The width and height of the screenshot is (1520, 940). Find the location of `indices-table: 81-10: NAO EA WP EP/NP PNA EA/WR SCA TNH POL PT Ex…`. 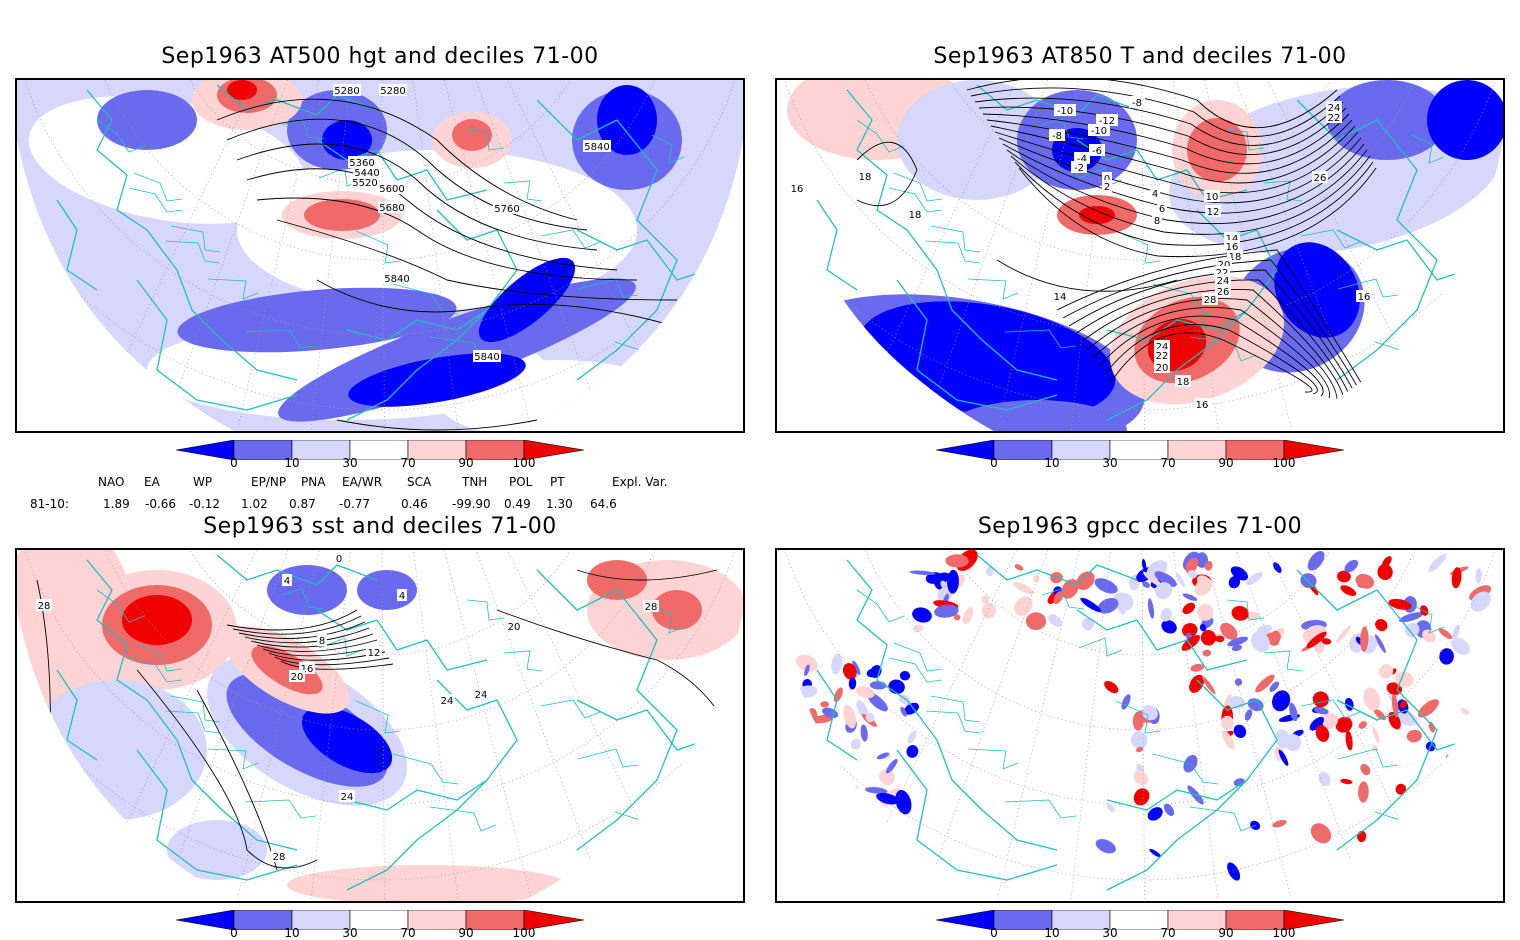

indices-table: 81-10: NAO EA WP EP/NP PNA EA/WR SCA TNH POL PT Ex… is located at coordinates (350, 494).